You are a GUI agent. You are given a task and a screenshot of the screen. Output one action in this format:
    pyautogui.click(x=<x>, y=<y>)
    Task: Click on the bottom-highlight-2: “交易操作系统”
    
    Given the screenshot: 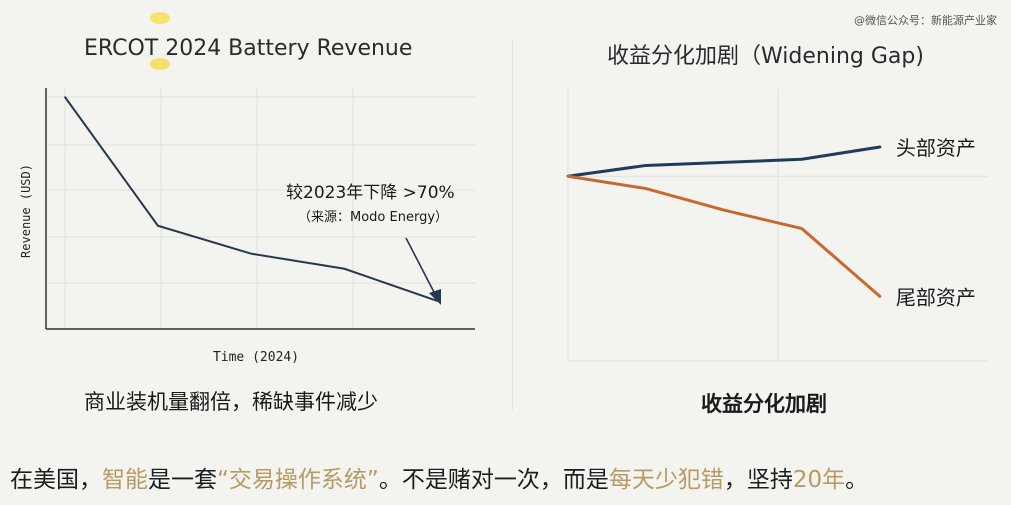 What is the action you would take?
    pyautogui.click(x=298, y=480)
    